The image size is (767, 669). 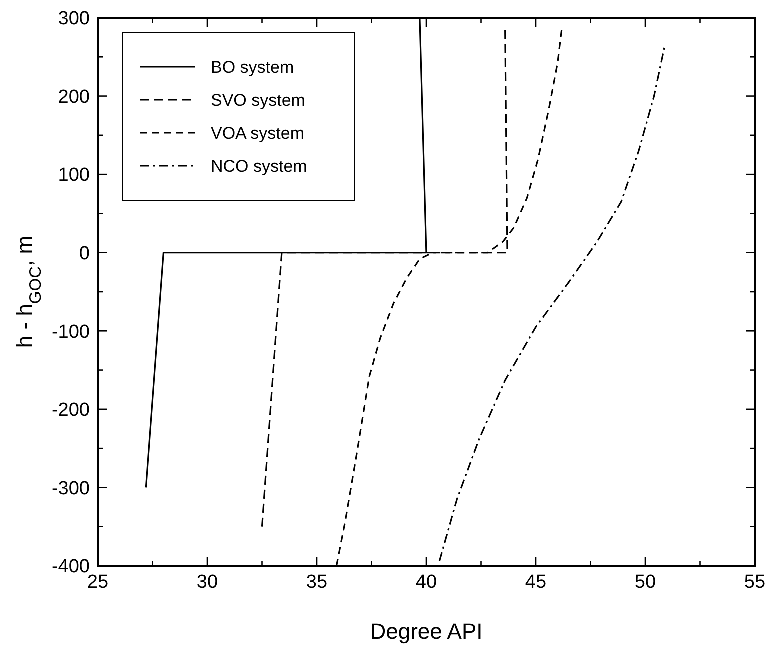 I want to click on y-tick-label: 100, so click(x=74, y=175).